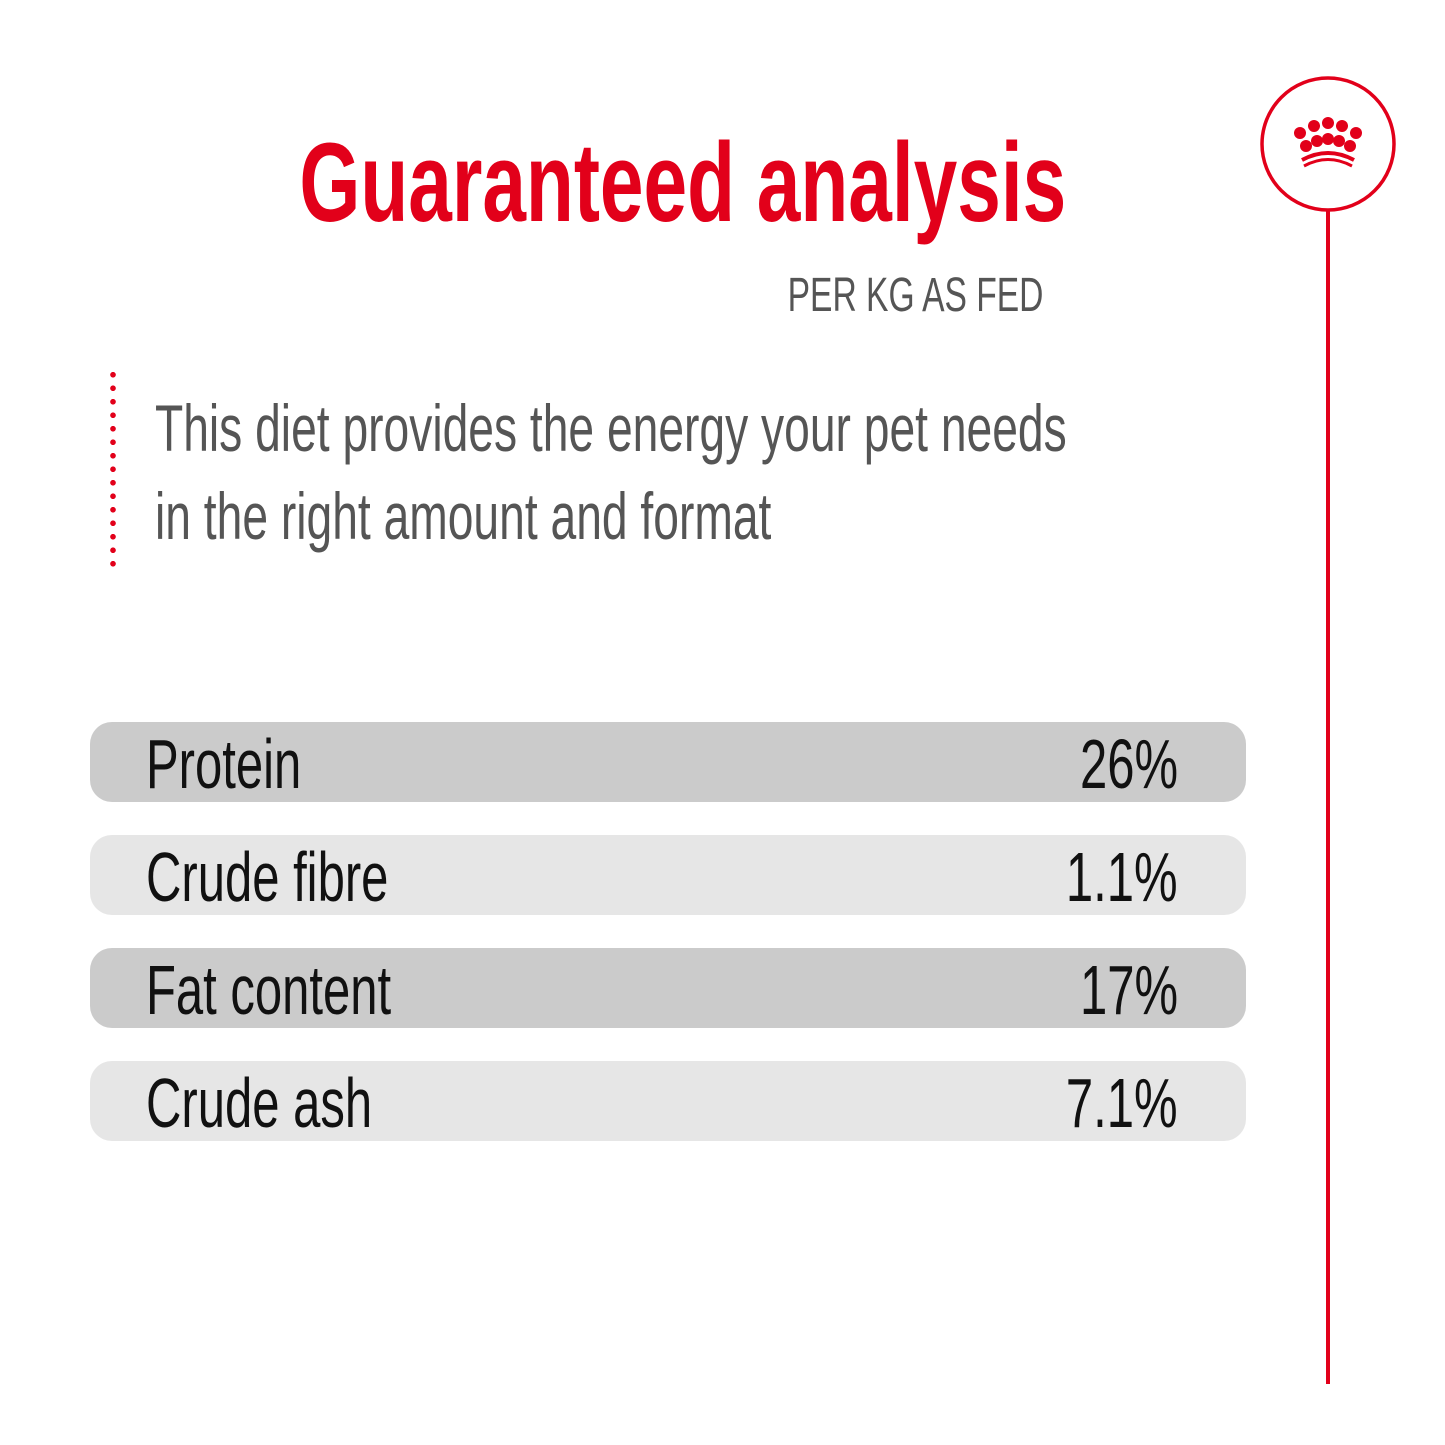  Describe the element at coordinates (915, 295) in the screenshot. I see `page-subtitle: PER KG AS FED` at that location.